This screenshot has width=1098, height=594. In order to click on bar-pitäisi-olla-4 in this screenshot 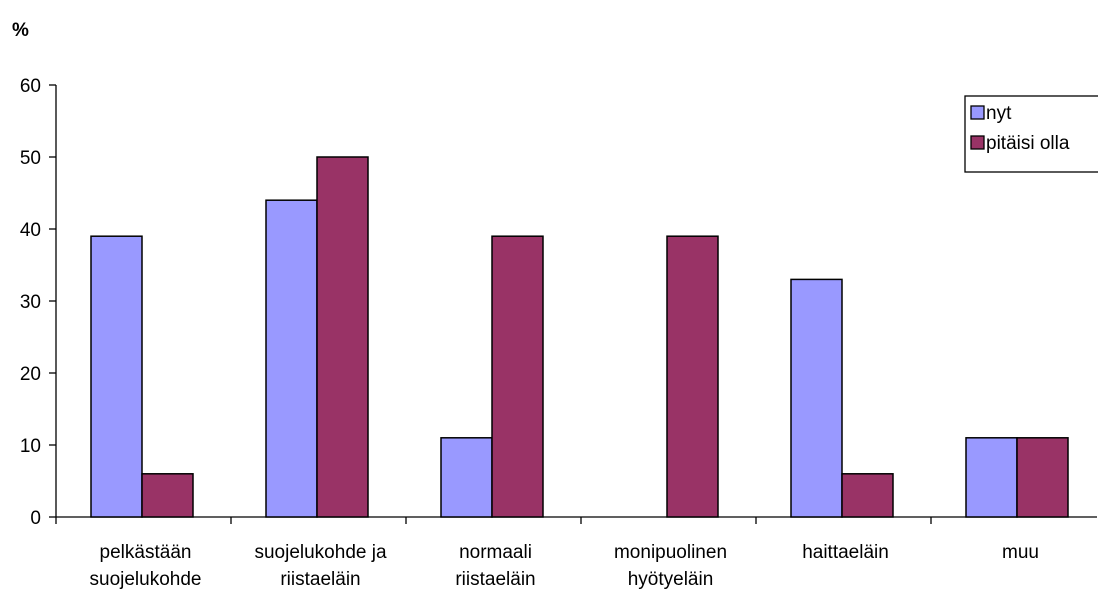, I will do `click(867, 495)`.